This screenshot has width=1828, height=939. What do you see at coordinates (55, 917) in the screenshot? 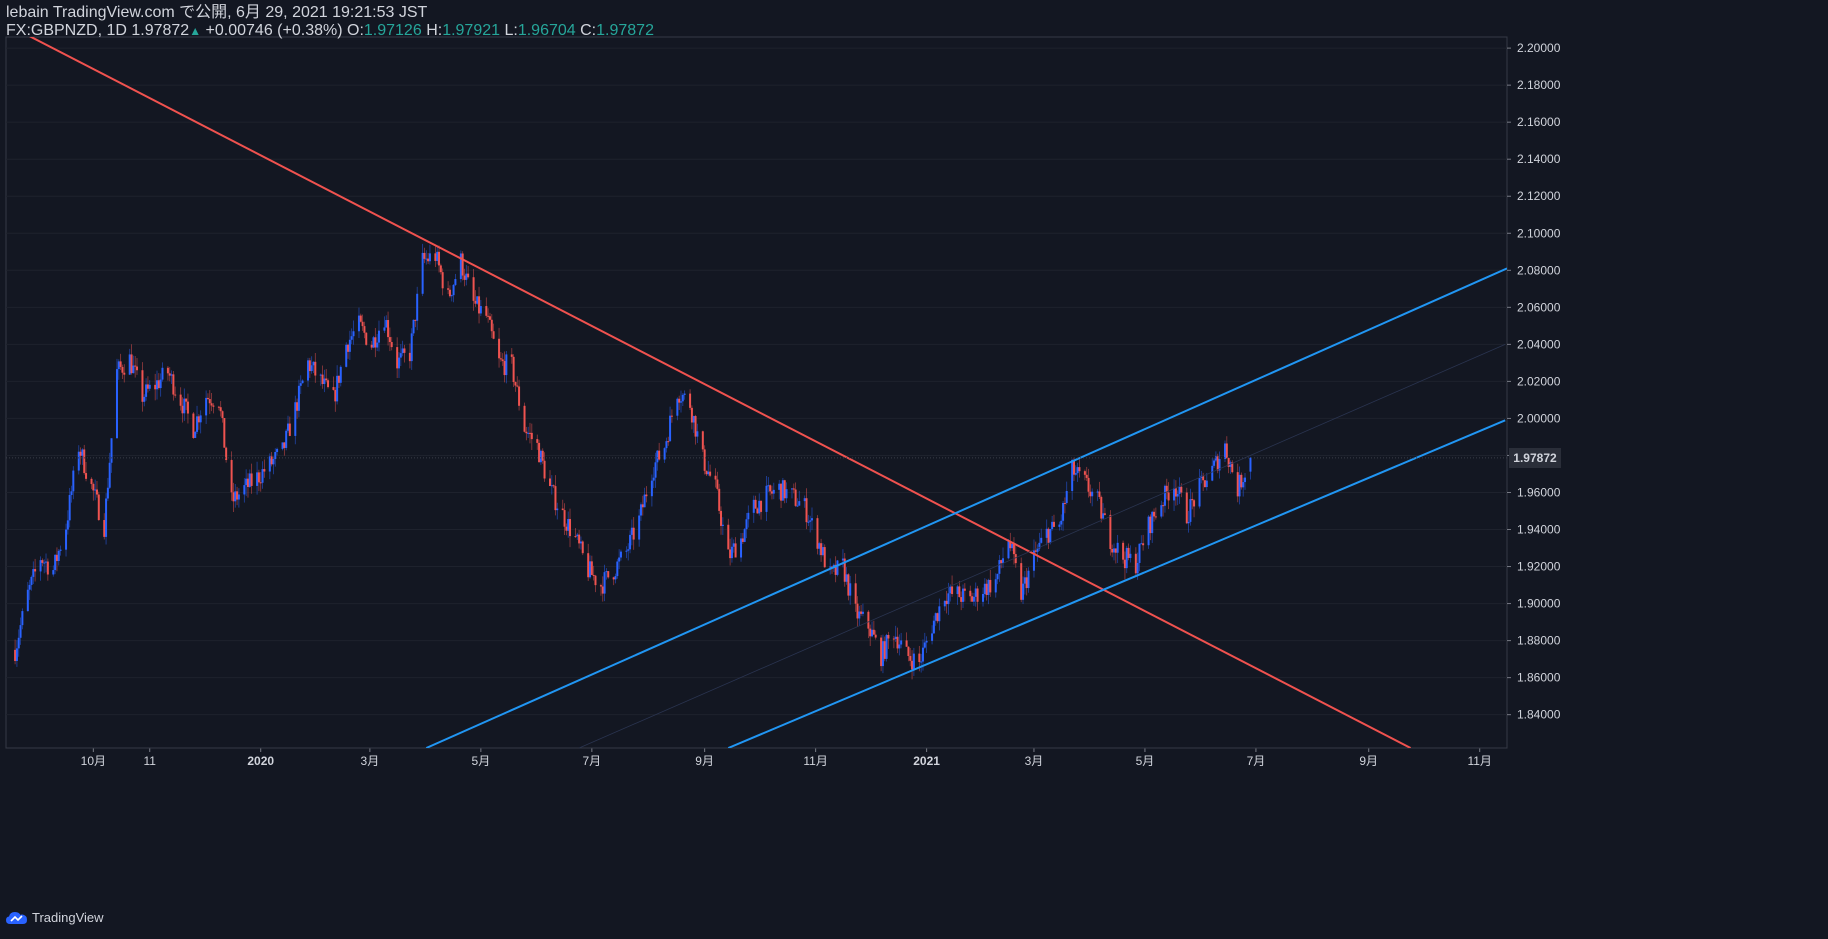
I see `tradingview-logo: TradingView` at bounding box center [55, 917].